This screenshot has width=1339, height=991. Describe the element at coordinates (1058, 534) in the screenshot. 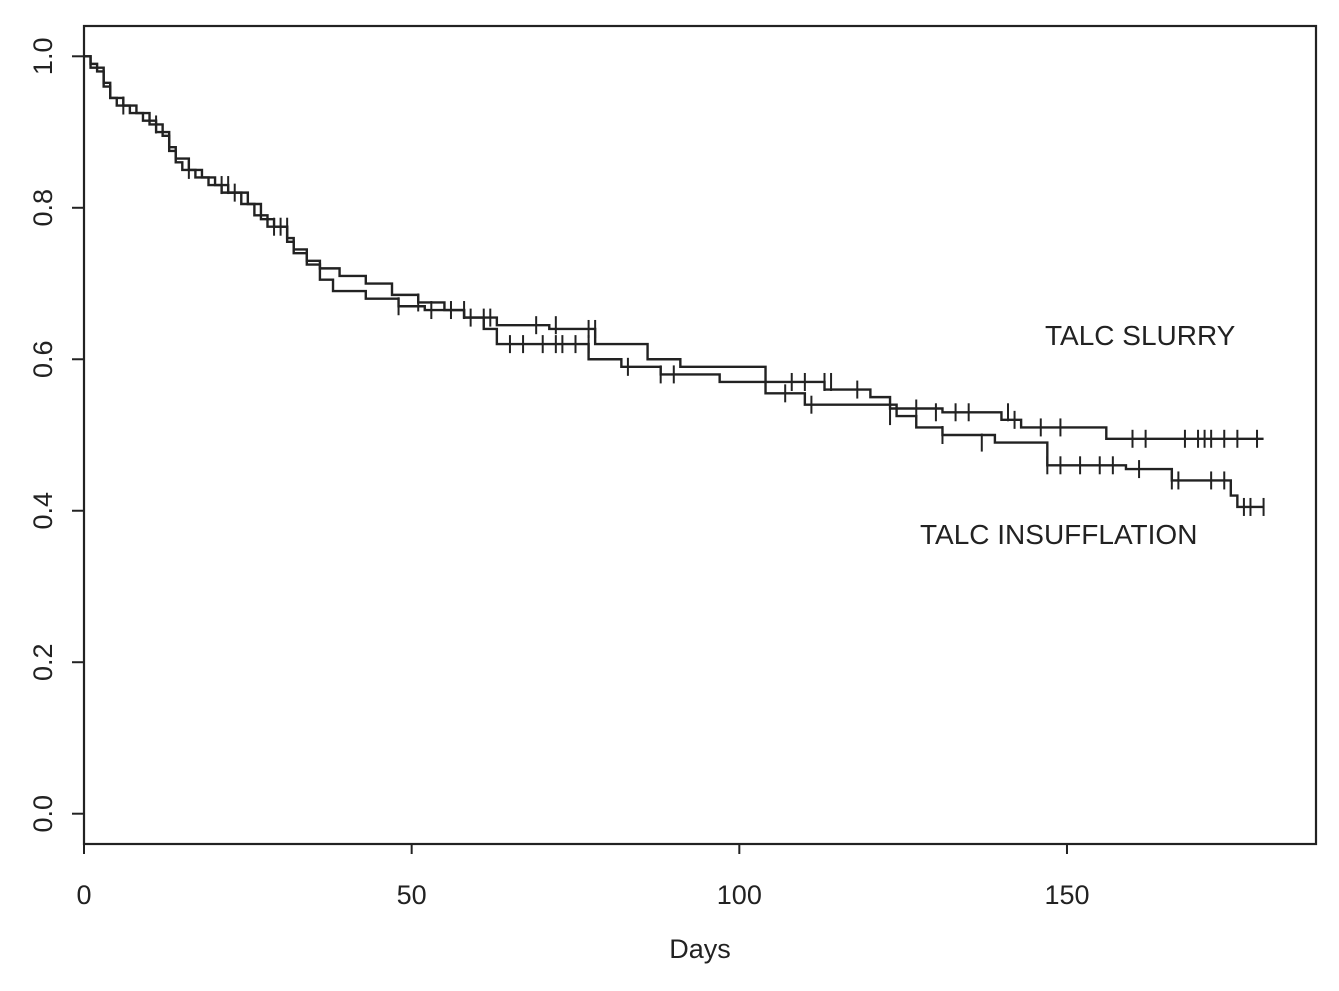

I see `annotation-talc-insufflation: TALC INSUFFLATION` at that location.